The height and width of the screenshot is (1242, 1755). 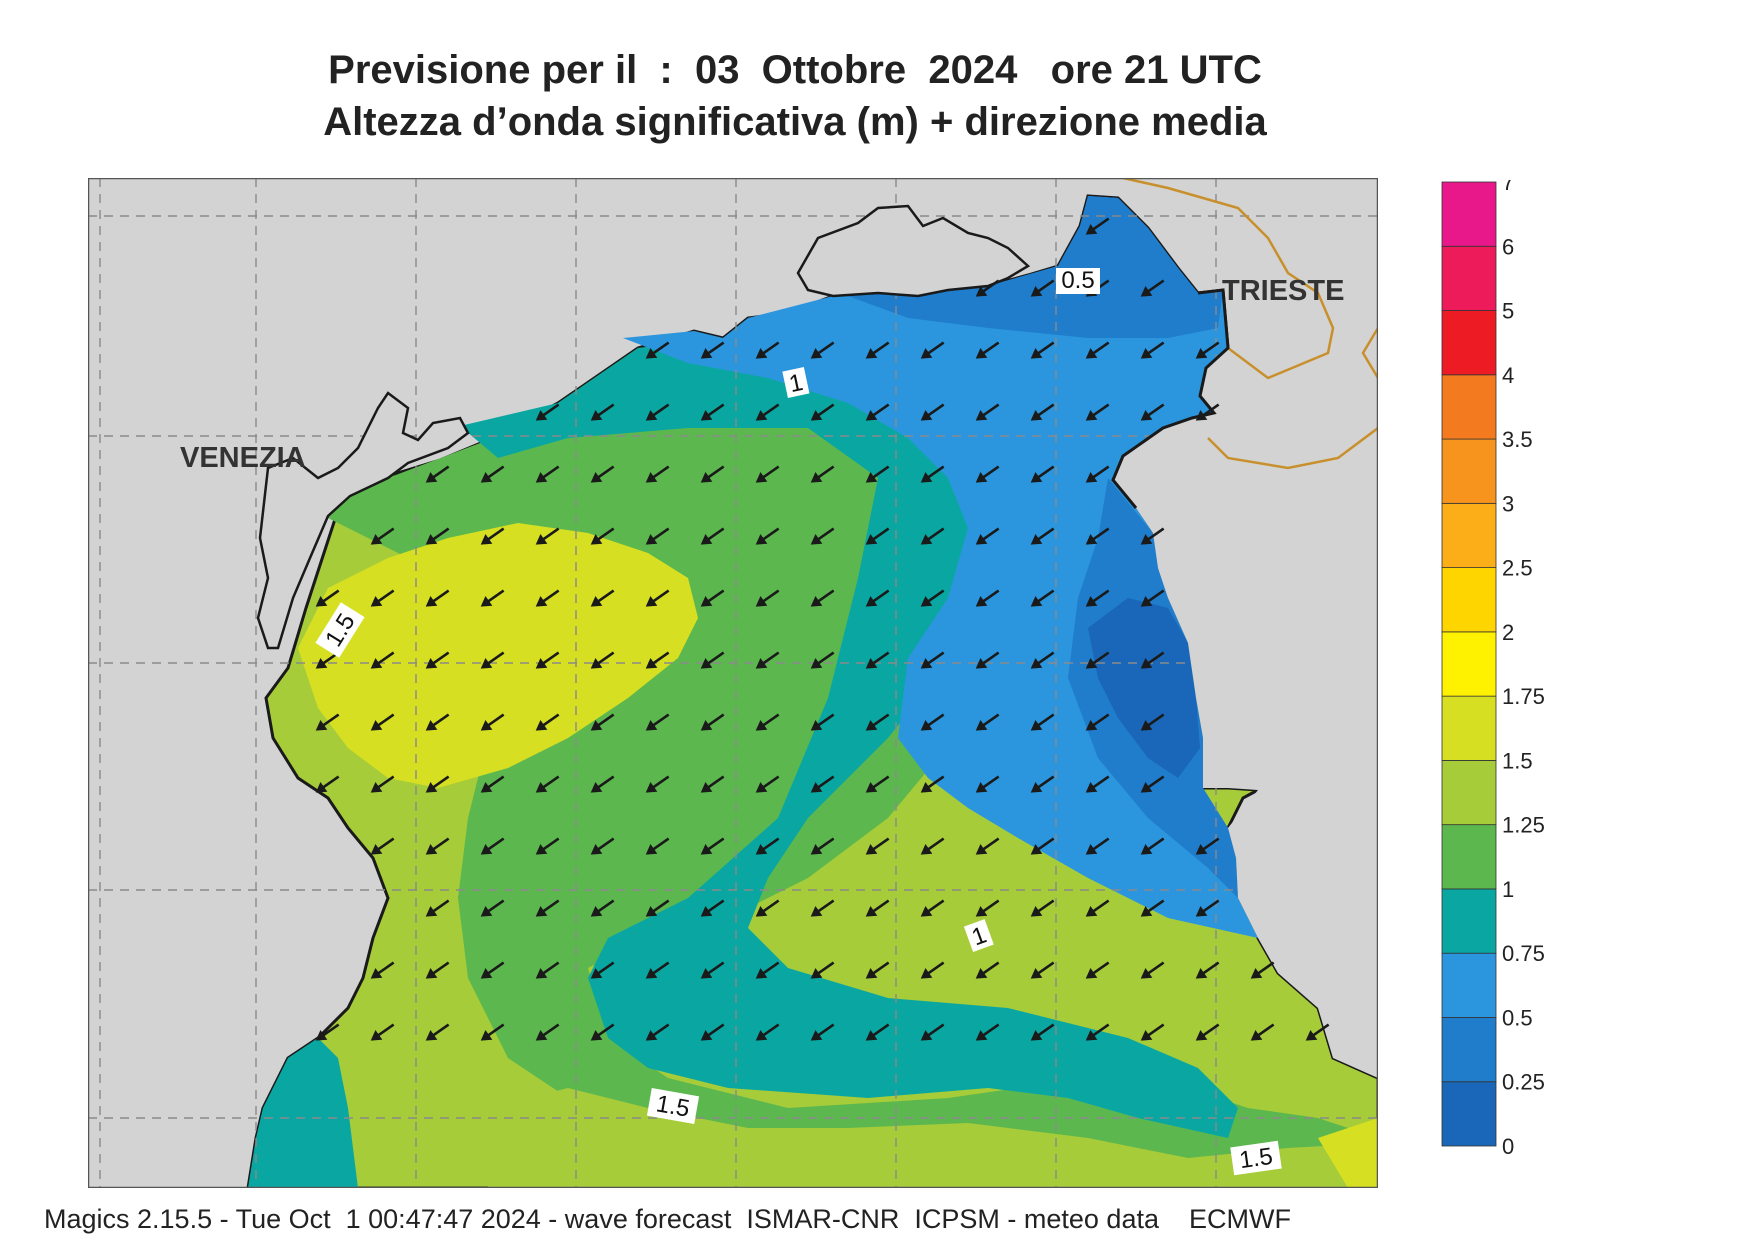 I want to click on legend-label: 2, so click(x=1508, y=632).